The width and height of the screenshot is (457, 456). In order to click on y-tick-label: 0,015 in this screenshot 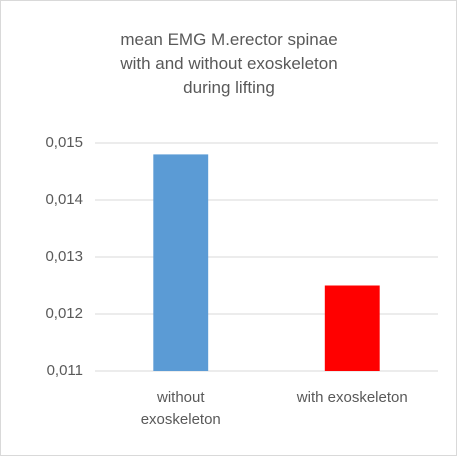, I will do `click(64, 142)`.